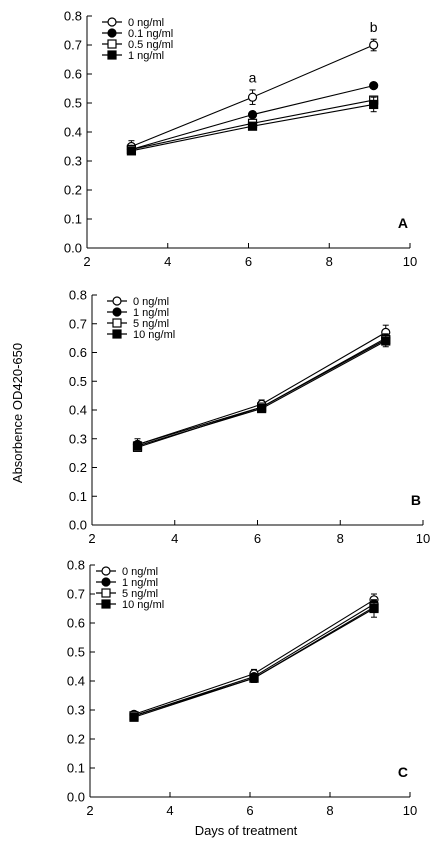  Describe the element at coordinates (416, 500) in the screenshot. I see `panel-label: B` at that location.